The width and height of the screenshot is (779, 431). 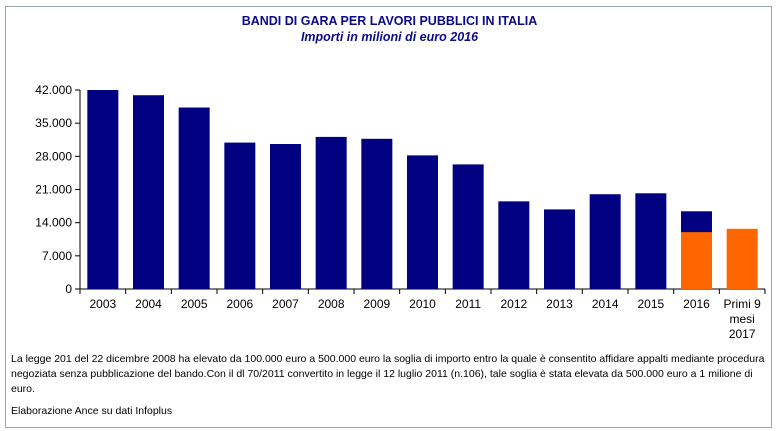 What do you see at coordinates (92, 411) in the screenshot?
I see `source-note: Elaborazione Ance su dati Infoplus` at bounding box center [92, 411].